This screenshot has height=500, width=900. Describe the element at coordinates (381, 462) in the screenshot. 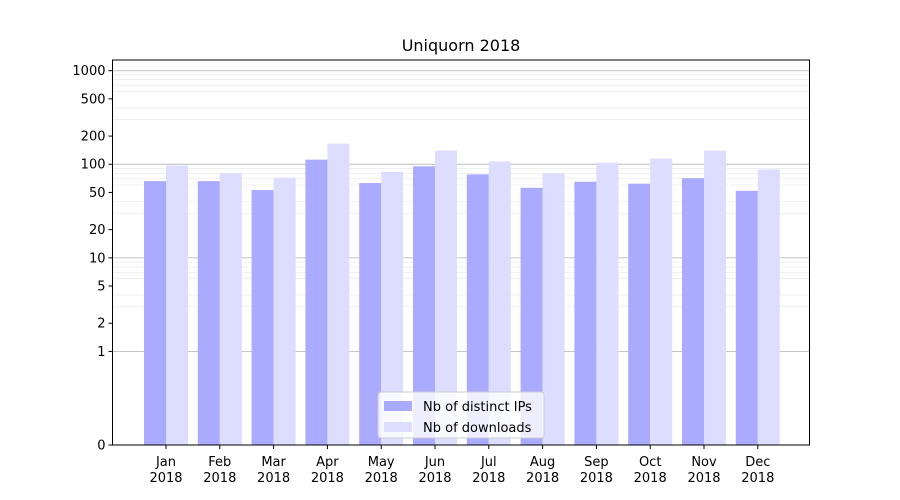

I see `x-tick-label-month: May` at that location.